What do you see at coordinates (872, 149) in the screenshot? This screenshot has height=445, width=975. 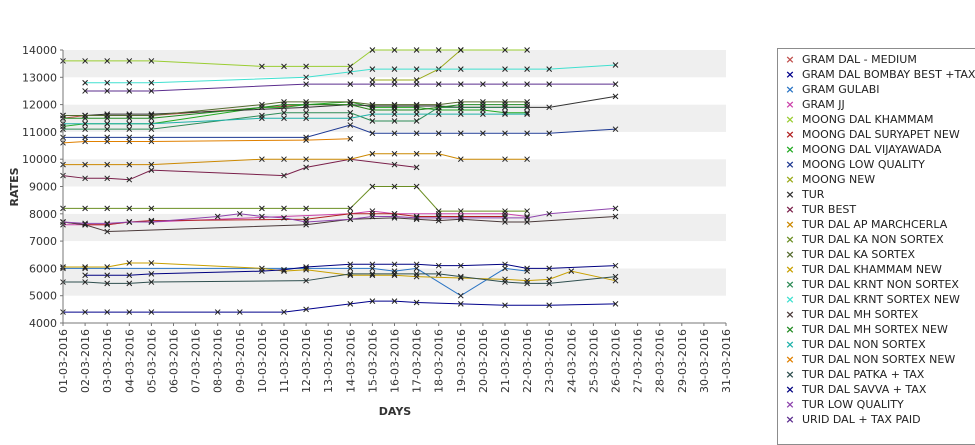 I see `legend-label: MOONG DAL VIJAYAWADA` at bounding box center [872, 149].